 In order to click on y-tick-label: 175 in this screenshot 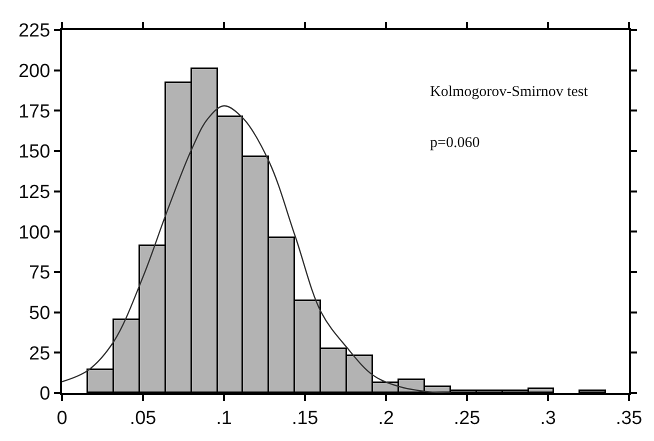, I will do `click(34, 111)`.